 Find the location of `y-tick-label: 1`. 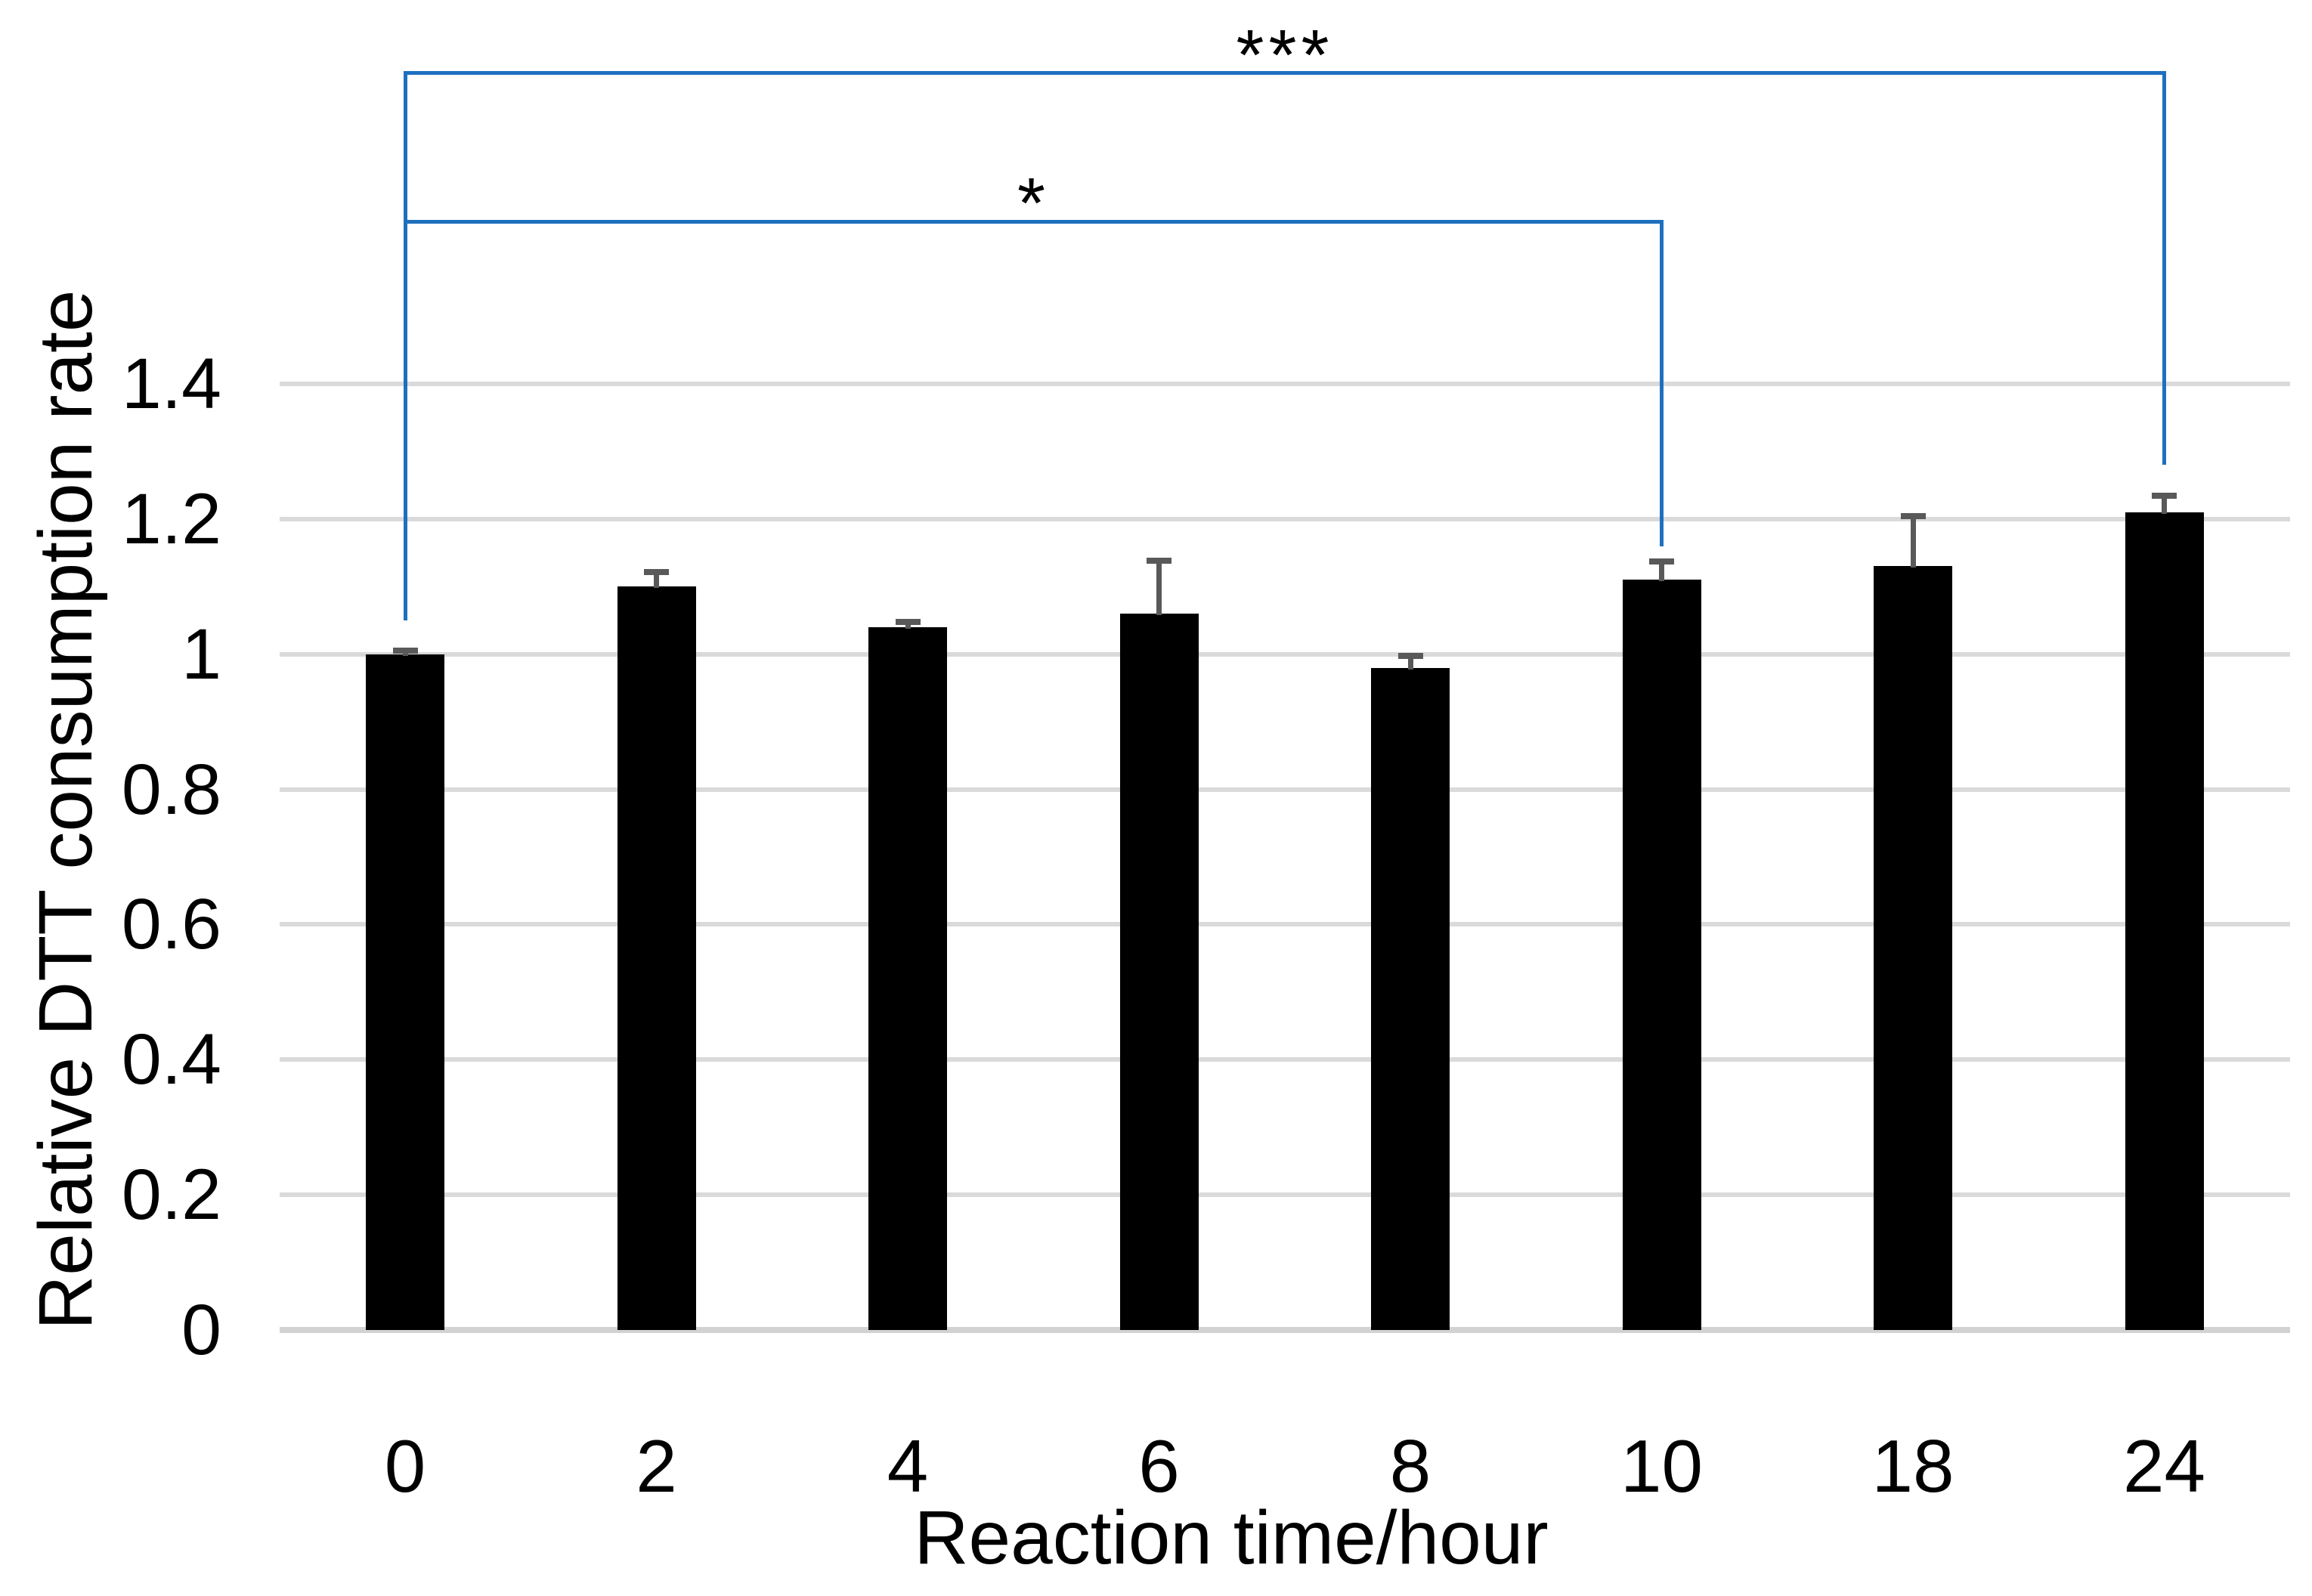

y-tick-label: 1 is located at coordinates (201, 654).